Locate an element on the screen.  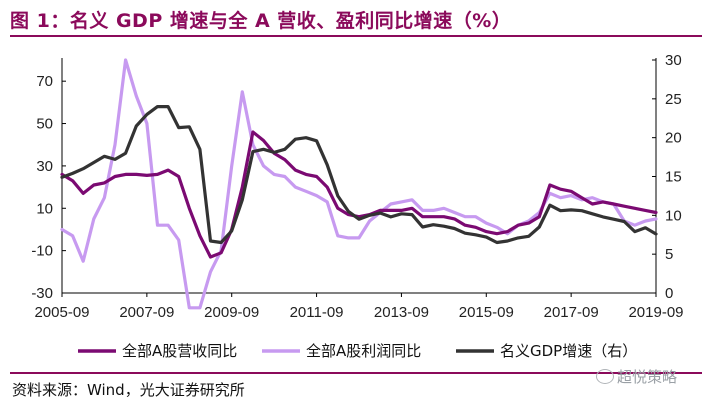
chart-legend: 全部A股营收同比 全部A股利润同比 名义GDP增速（右） is located at coordinates (357, 351).